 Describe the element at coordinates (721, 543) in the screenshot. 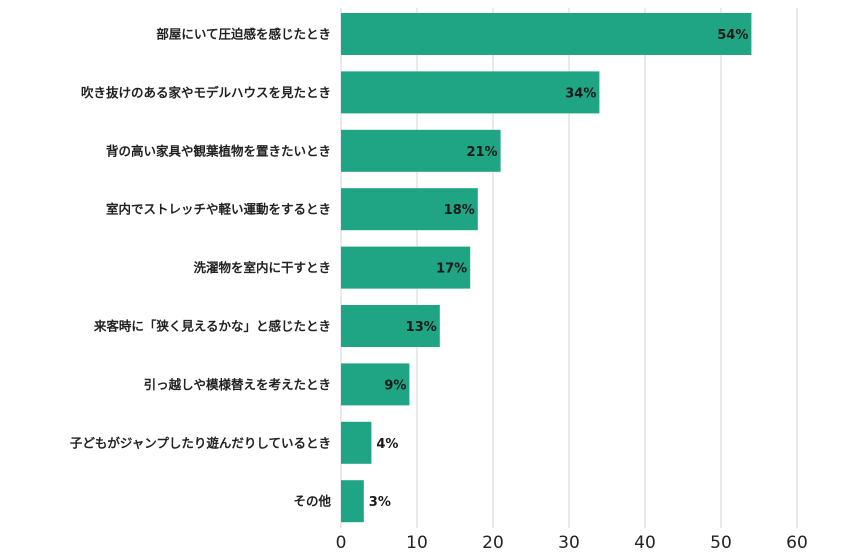

I see `x-tick-label: 50` at that location.